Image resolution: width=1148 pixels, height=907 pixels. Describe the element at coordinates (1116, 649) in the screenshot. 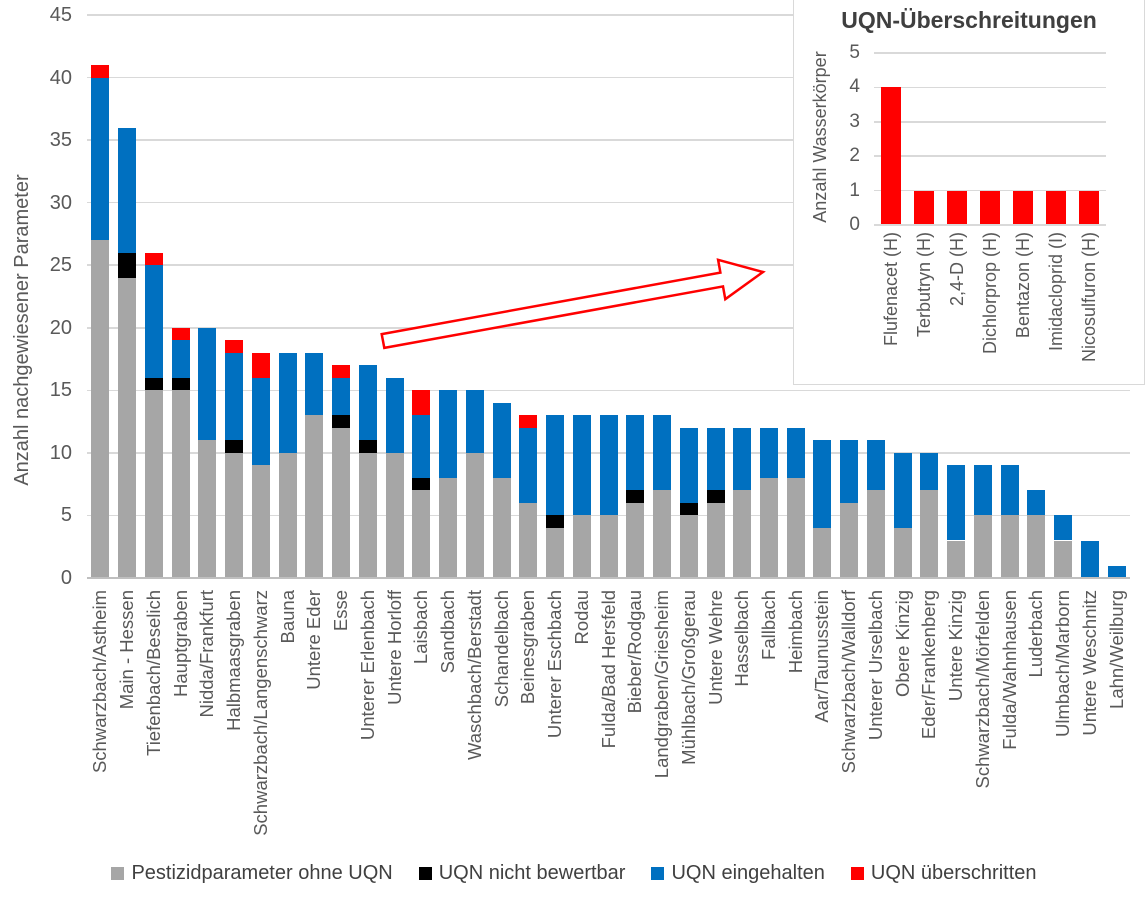

I see `x-category-label: Lahn/Weilburg` at that location.